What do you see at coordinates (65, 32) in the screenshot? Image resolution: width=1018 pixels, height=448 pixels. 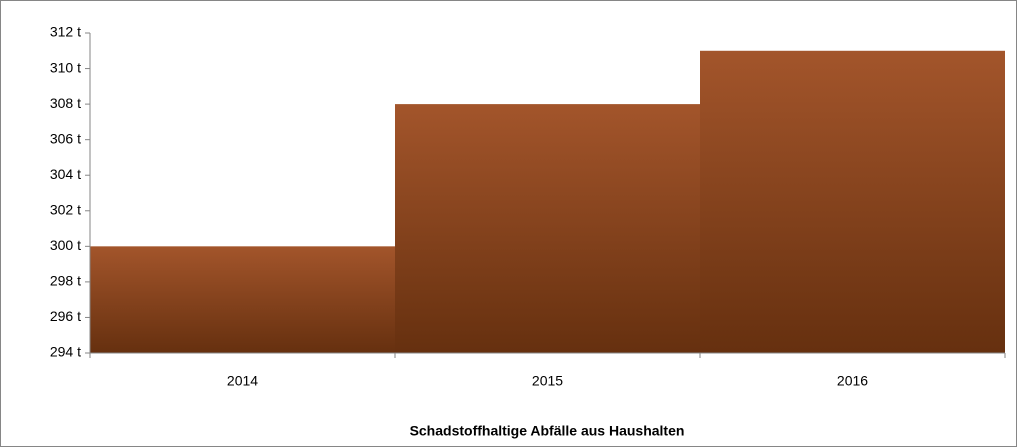 I see `y-tick-label: 312 t` at bounding box center [65, 32].